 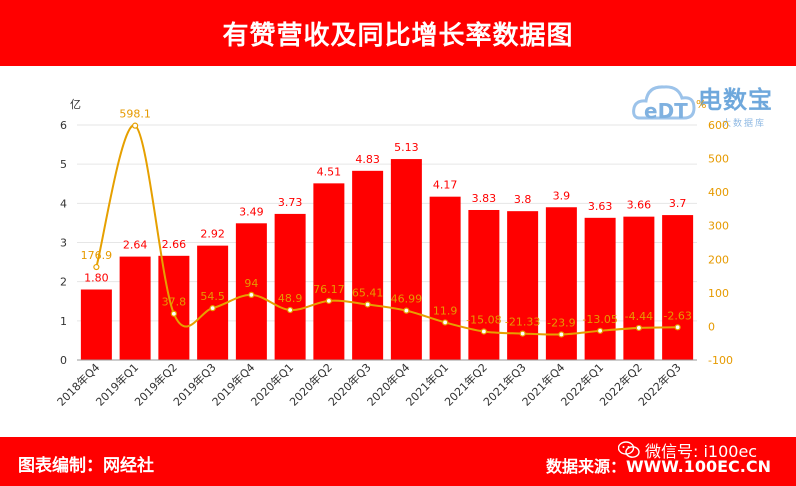 What do you see at coordinates (445, 310) in the screenshot?
I see `growth-value-label: 11.9` at bounding box center [445, 310].